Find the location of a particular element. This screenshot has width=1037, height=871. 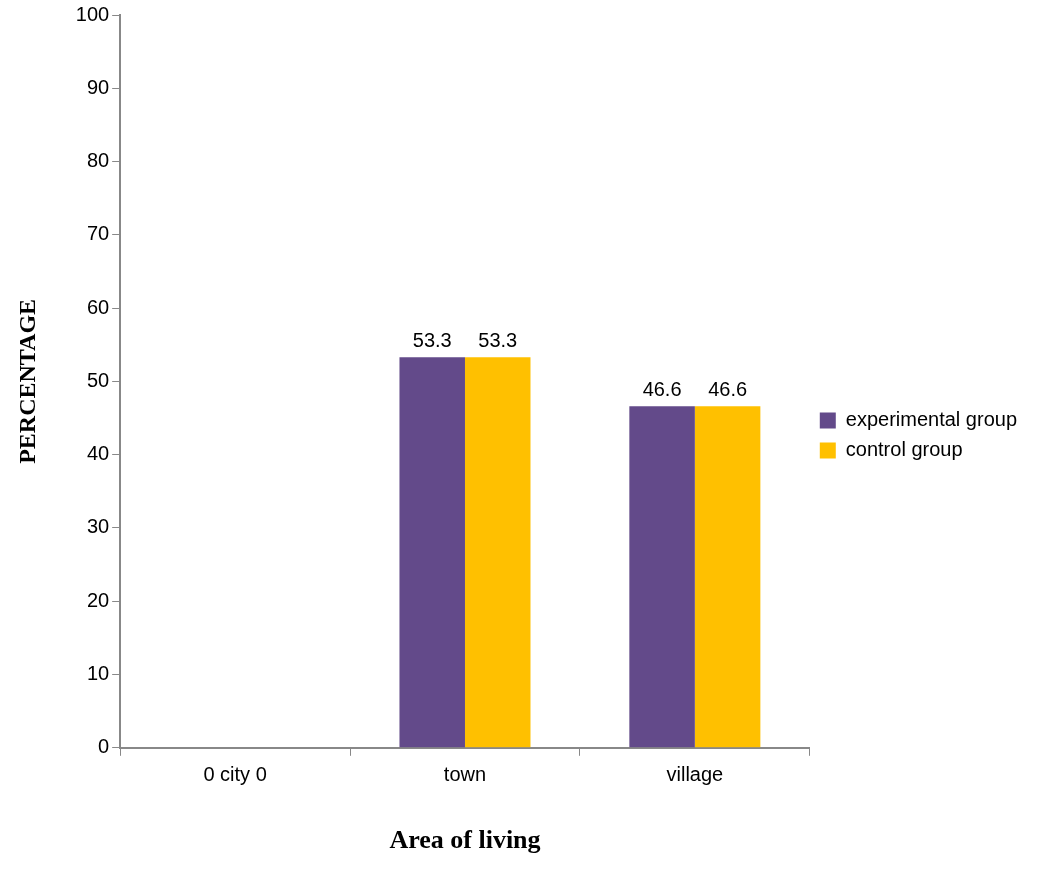

y-tick-label: 40 is located at coordinates (98, 453).